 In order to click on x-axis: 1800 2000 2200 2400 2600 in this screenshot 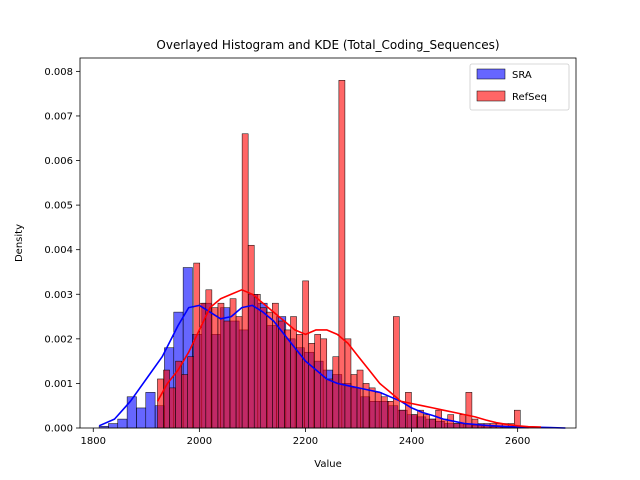, I will do `click(305, 437)`.